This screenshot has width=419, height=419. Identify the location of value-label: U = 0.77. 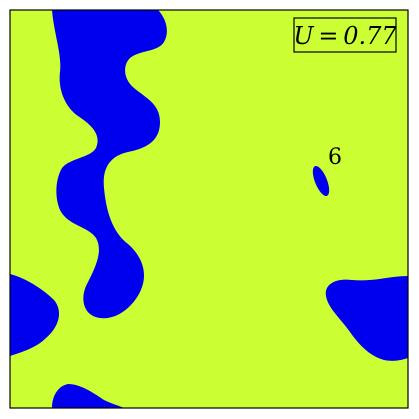
(345, 36).